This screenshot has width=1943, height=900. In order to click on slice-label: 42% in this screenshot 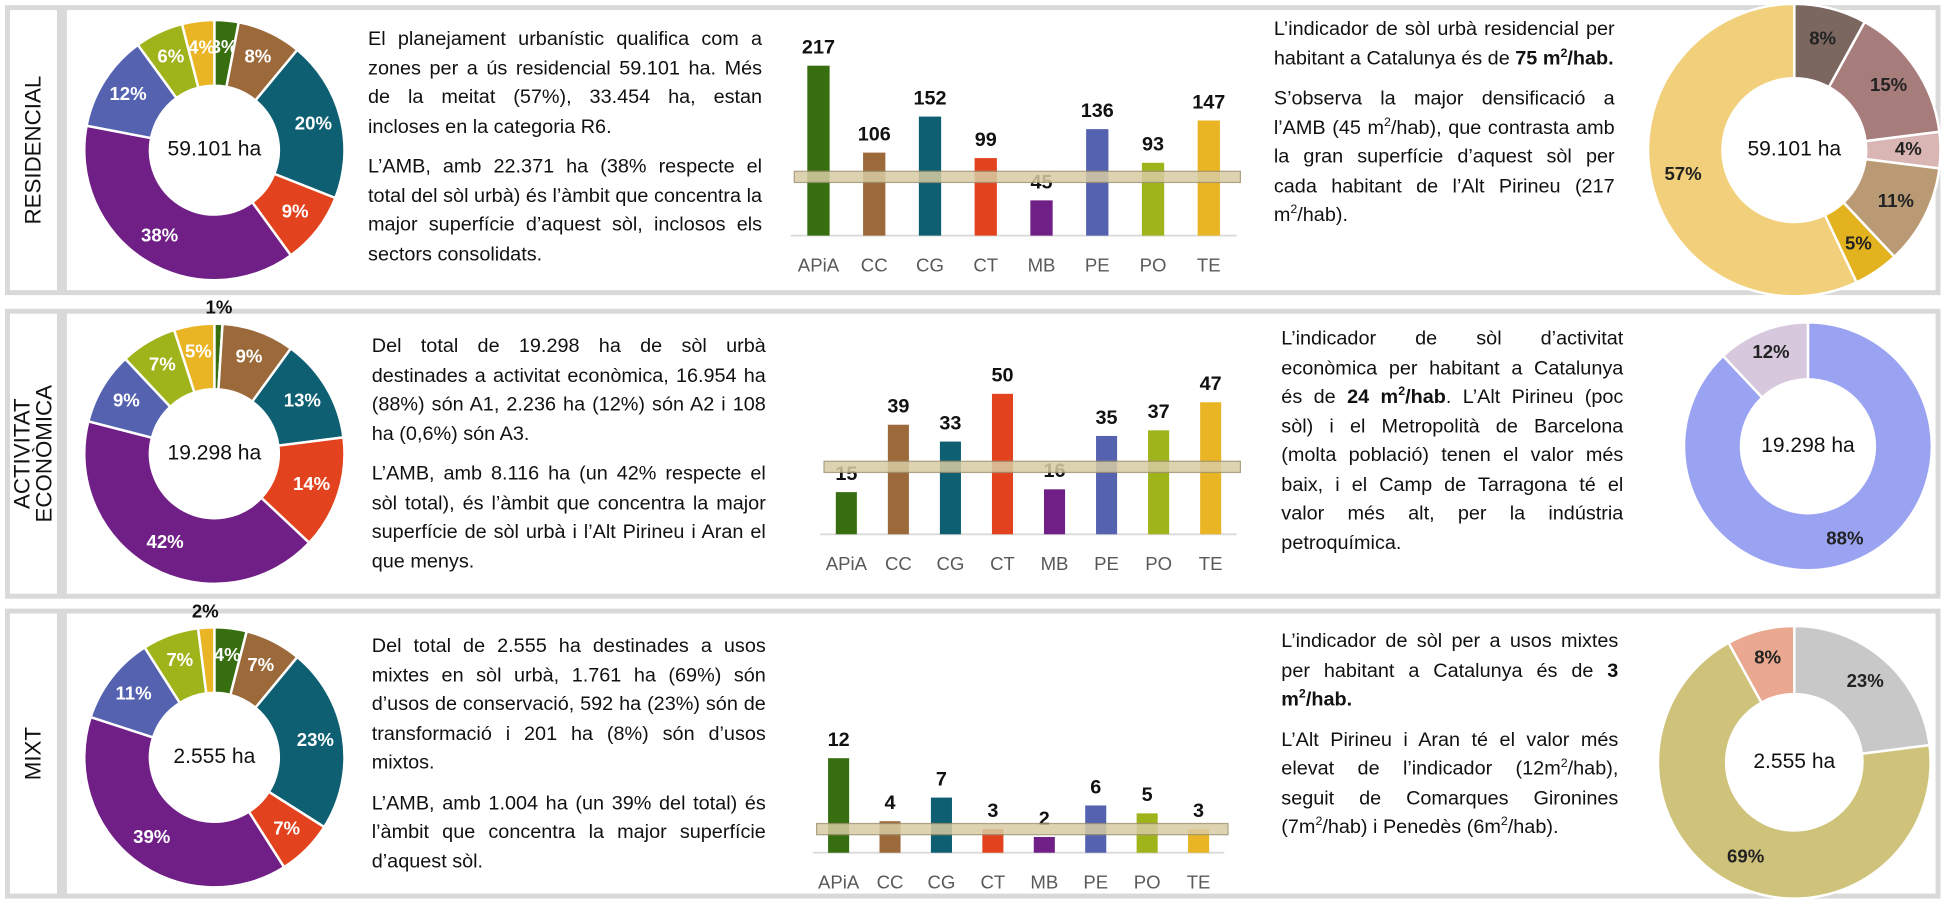, I will do `click(166, 541)`.